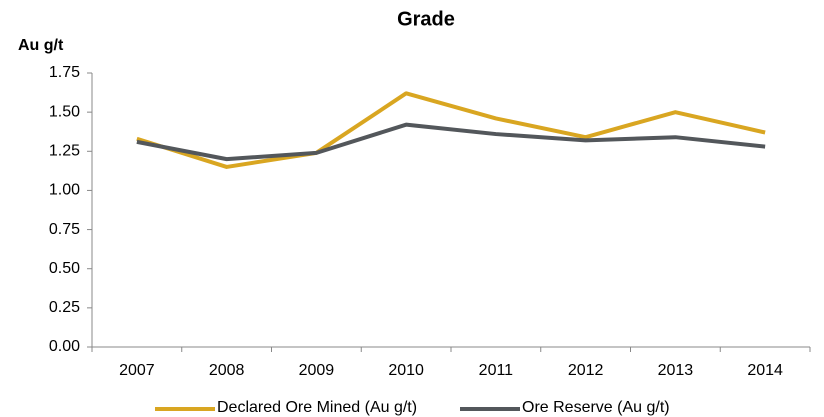  I want to click on y-tick-label: 0.00, so click(64, 346).